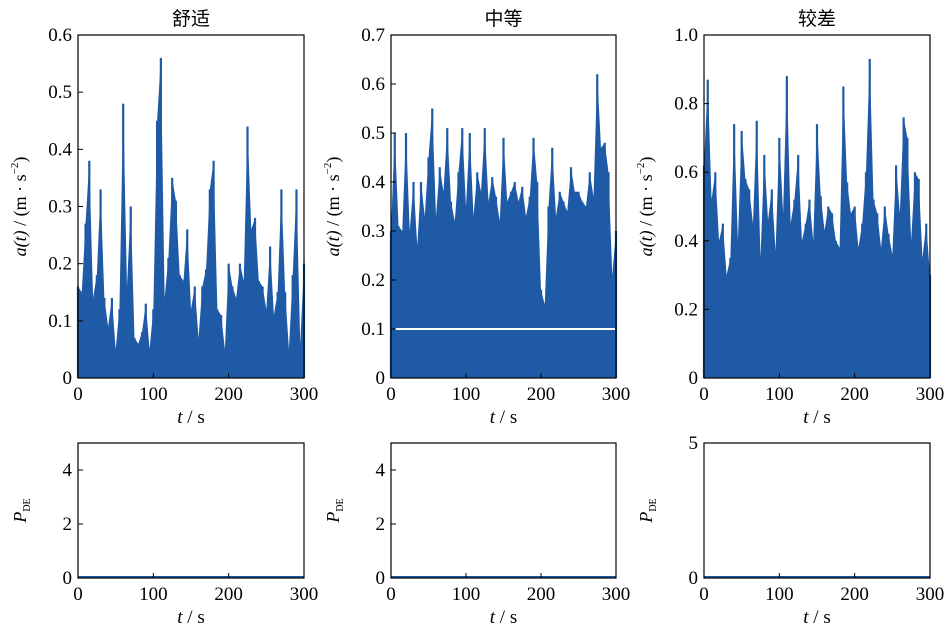 This screenshot has width=951, height=633. Describe the element at coordinates (817, 19) in the screenshot. I see `chart-title: 较差` at that location.